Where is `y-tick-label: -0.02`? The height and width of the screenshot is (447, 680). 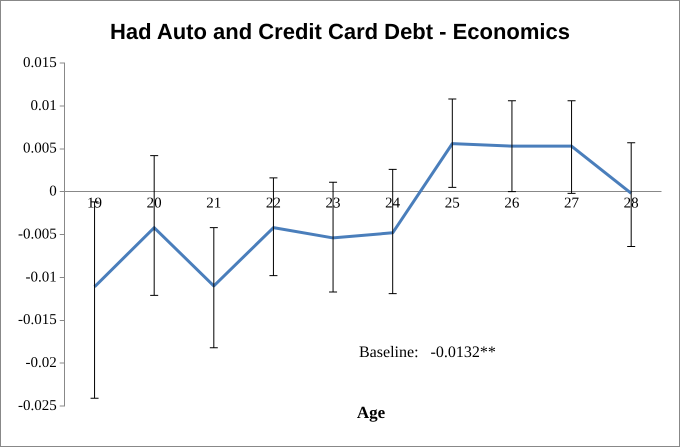
y-tick-label: -0.02 is located at coordinates (41, 363).